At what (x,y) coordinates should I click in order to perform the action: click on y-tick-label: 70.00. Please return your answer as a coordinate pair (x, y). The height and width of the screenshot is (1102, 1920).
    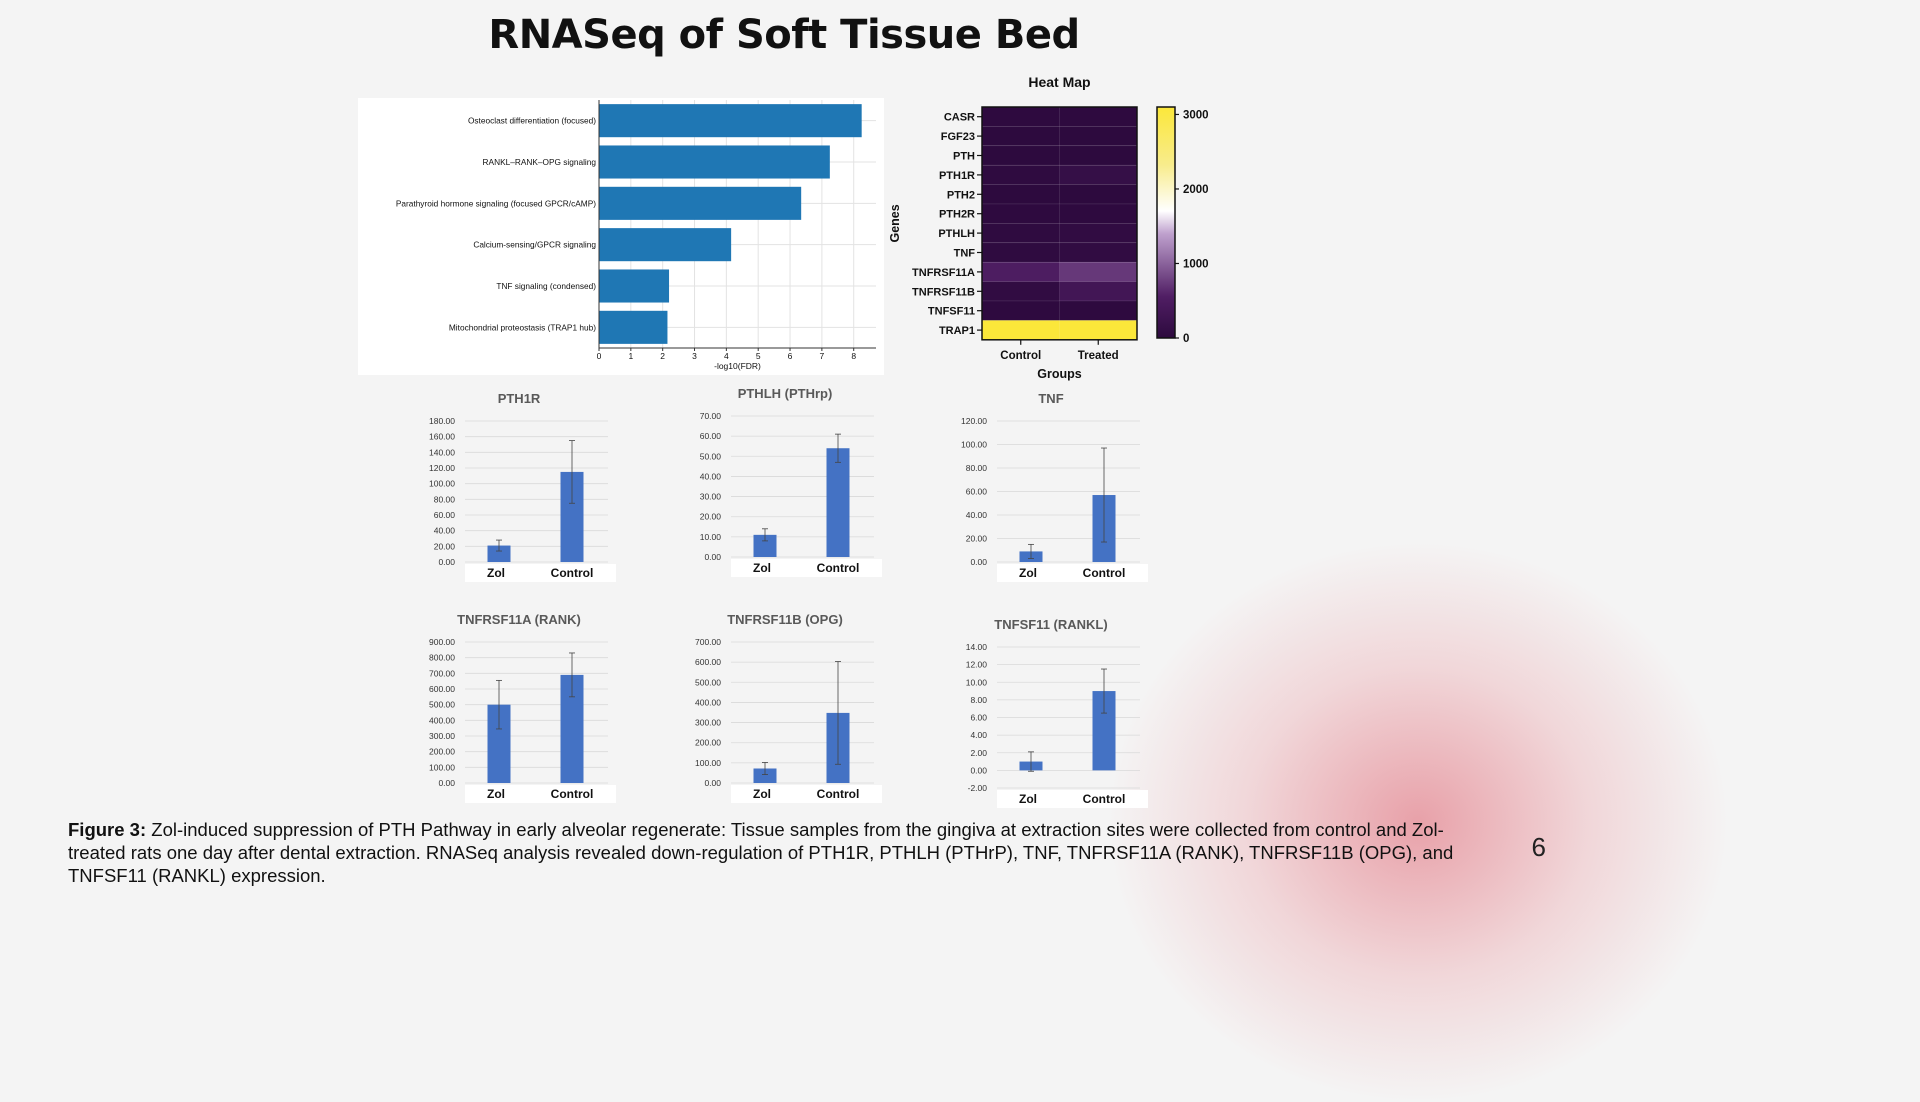
    Looking at the image, I should click on (711, 416).